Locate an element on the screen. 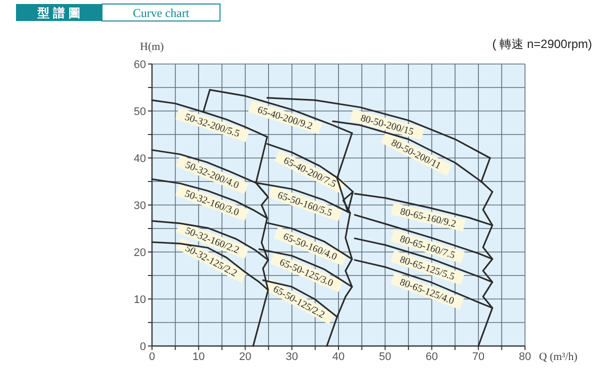 The image size is (600, 375). x-tick-label: 50 is located at coordinates (385, 357).